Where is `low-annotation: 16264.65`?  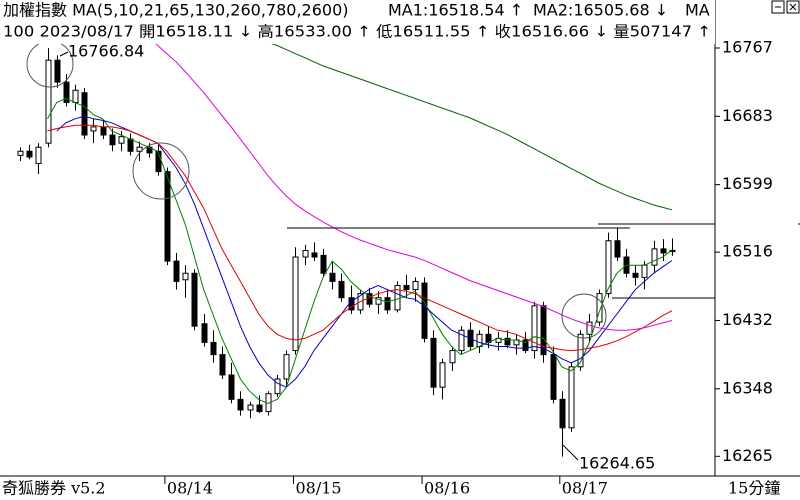 low-annotation: 16264.65 is located at coordinates (617, 463).